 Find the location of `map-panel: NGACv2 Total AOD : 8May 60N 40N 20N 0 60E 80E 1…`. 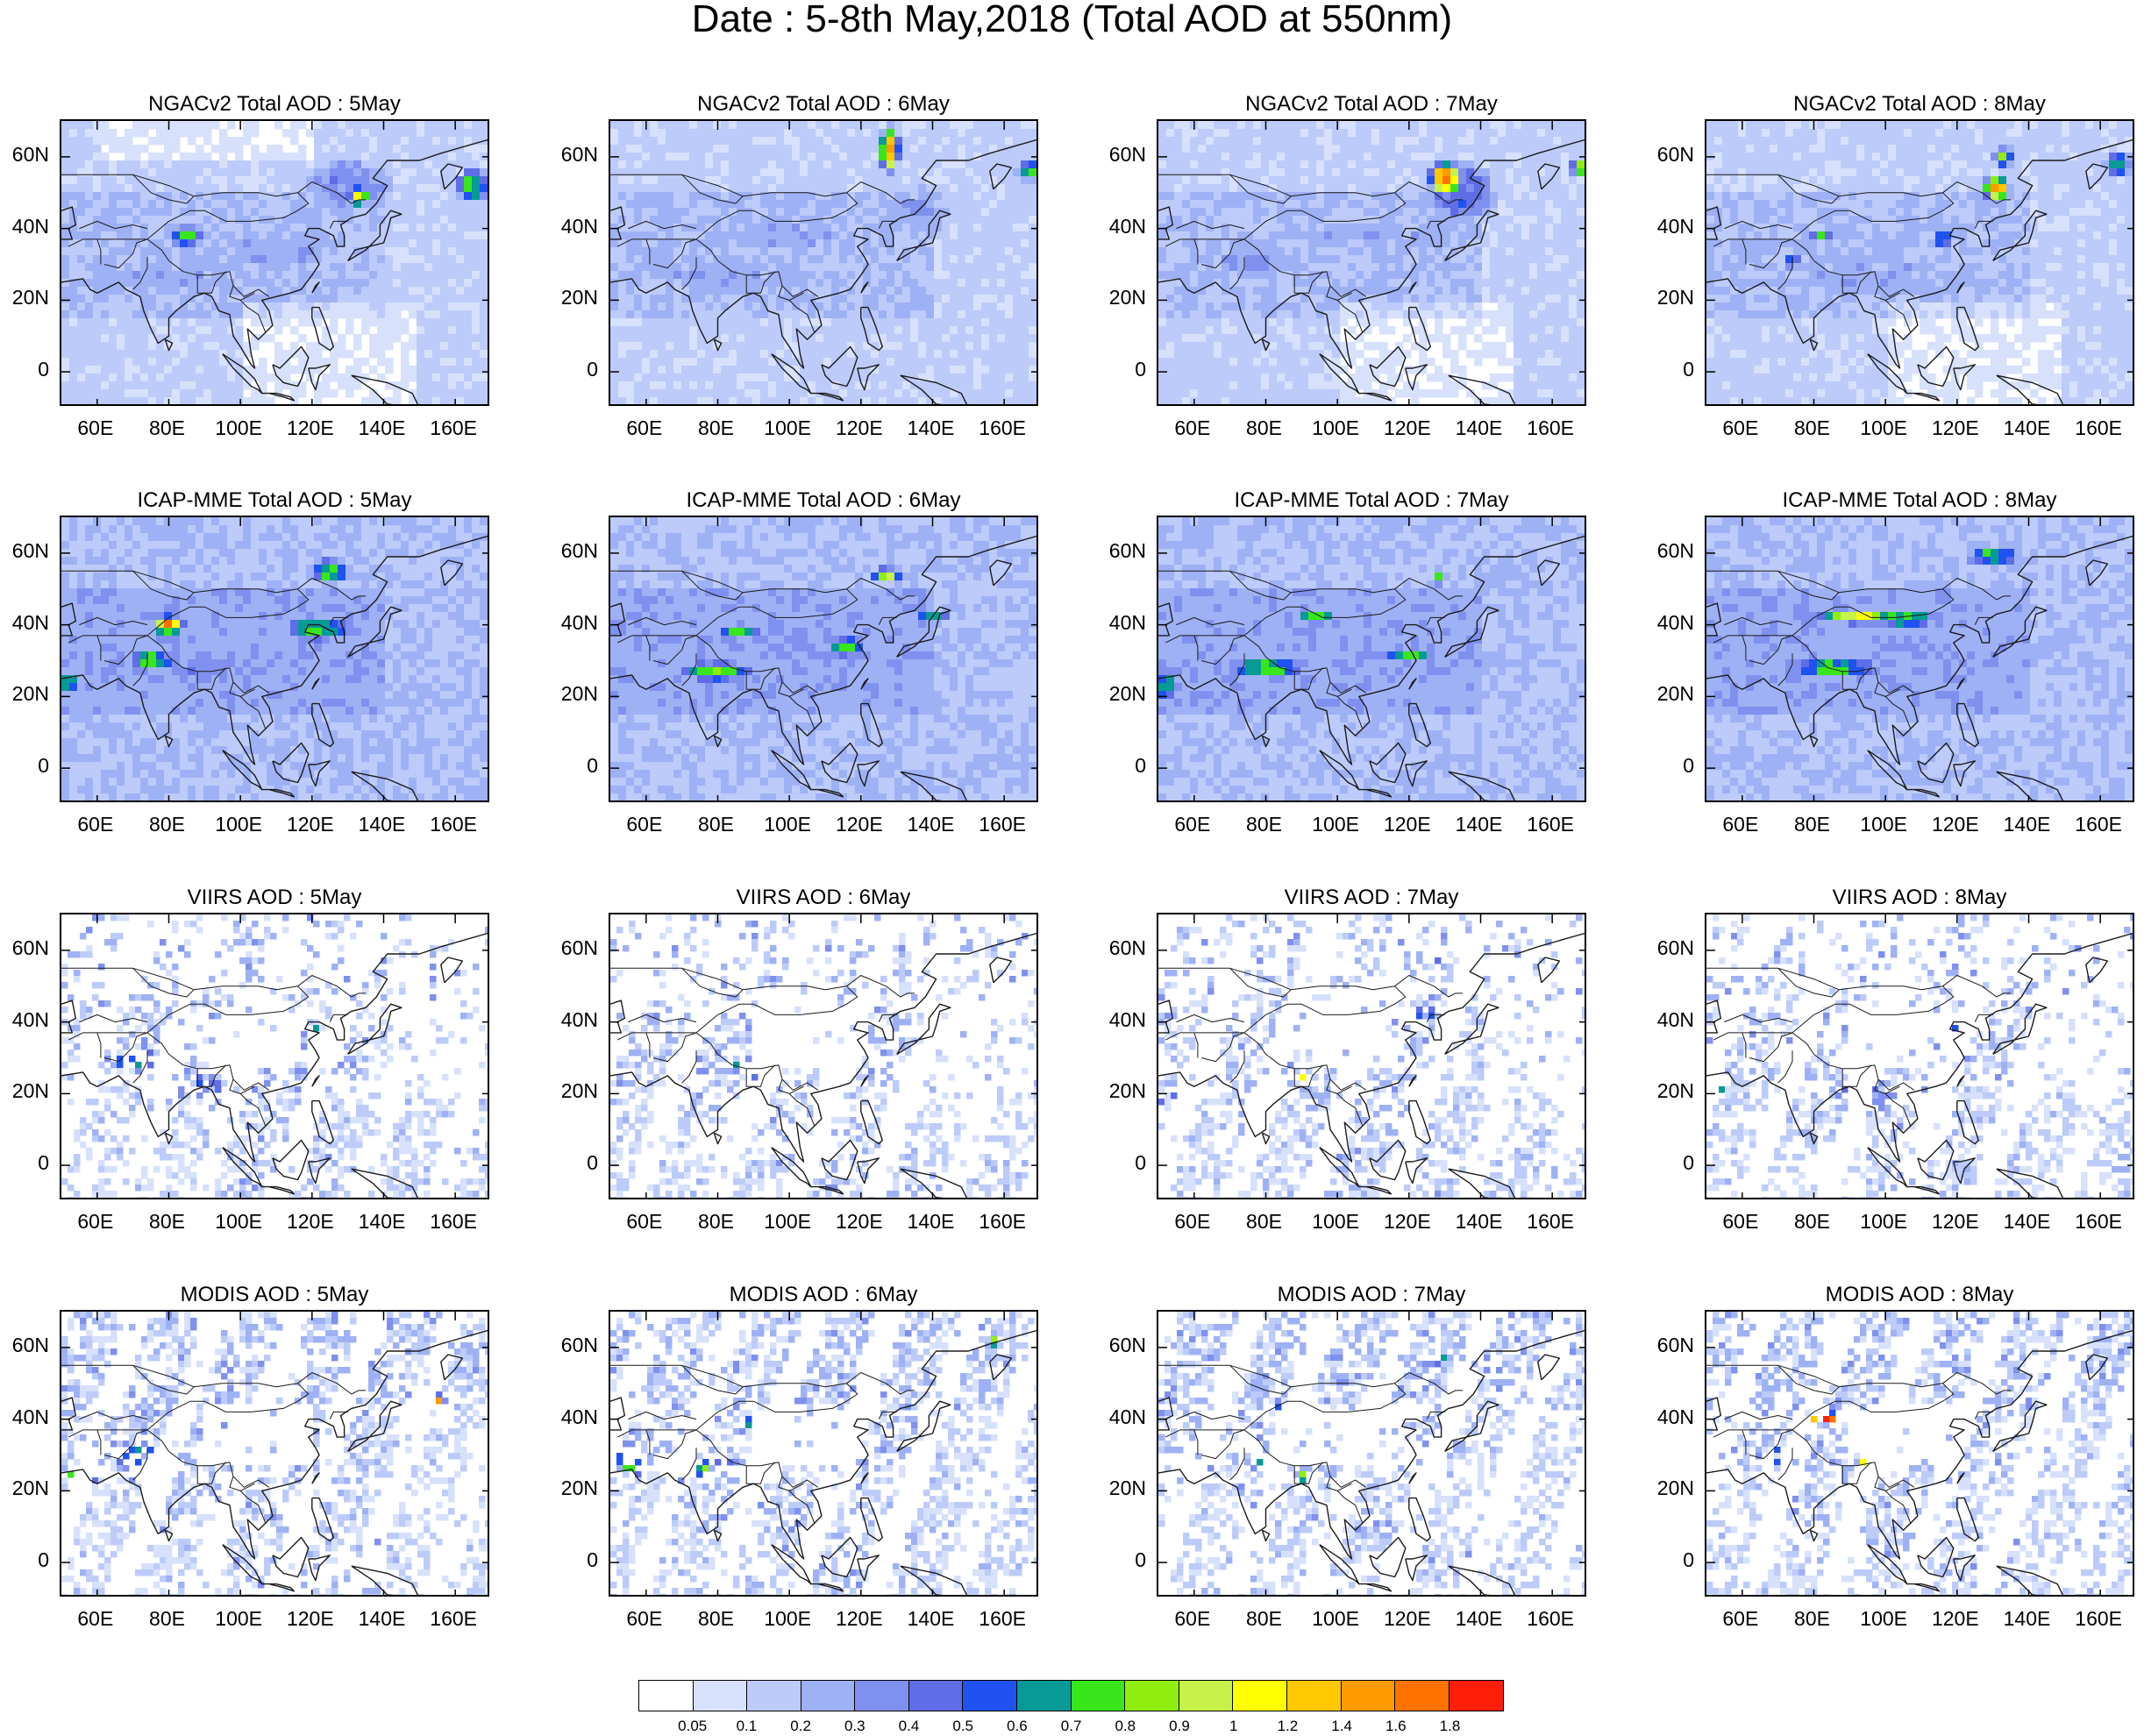

map-panel: NGACv2 Total AOD : 8May 60N 40N 20N 0 60E 80E 1… is located at coordinates (1895, 265).